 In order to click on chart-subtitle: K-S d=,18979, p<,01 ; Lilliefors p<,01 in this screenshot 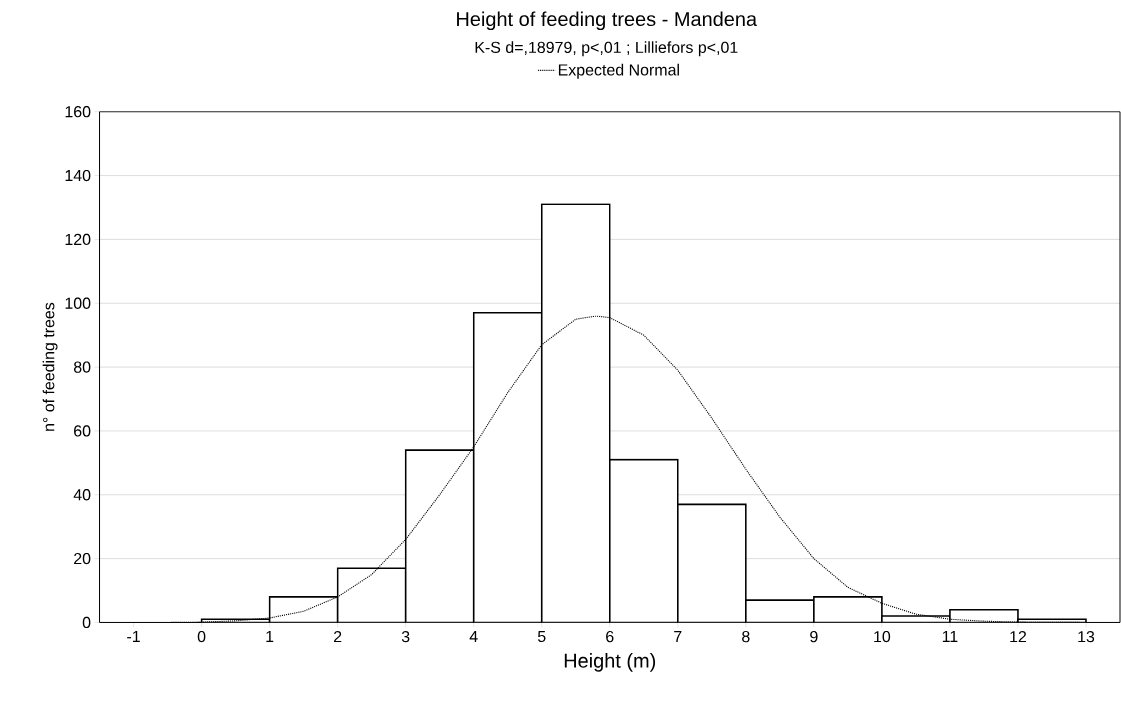, I will do `click(606, 49)`.